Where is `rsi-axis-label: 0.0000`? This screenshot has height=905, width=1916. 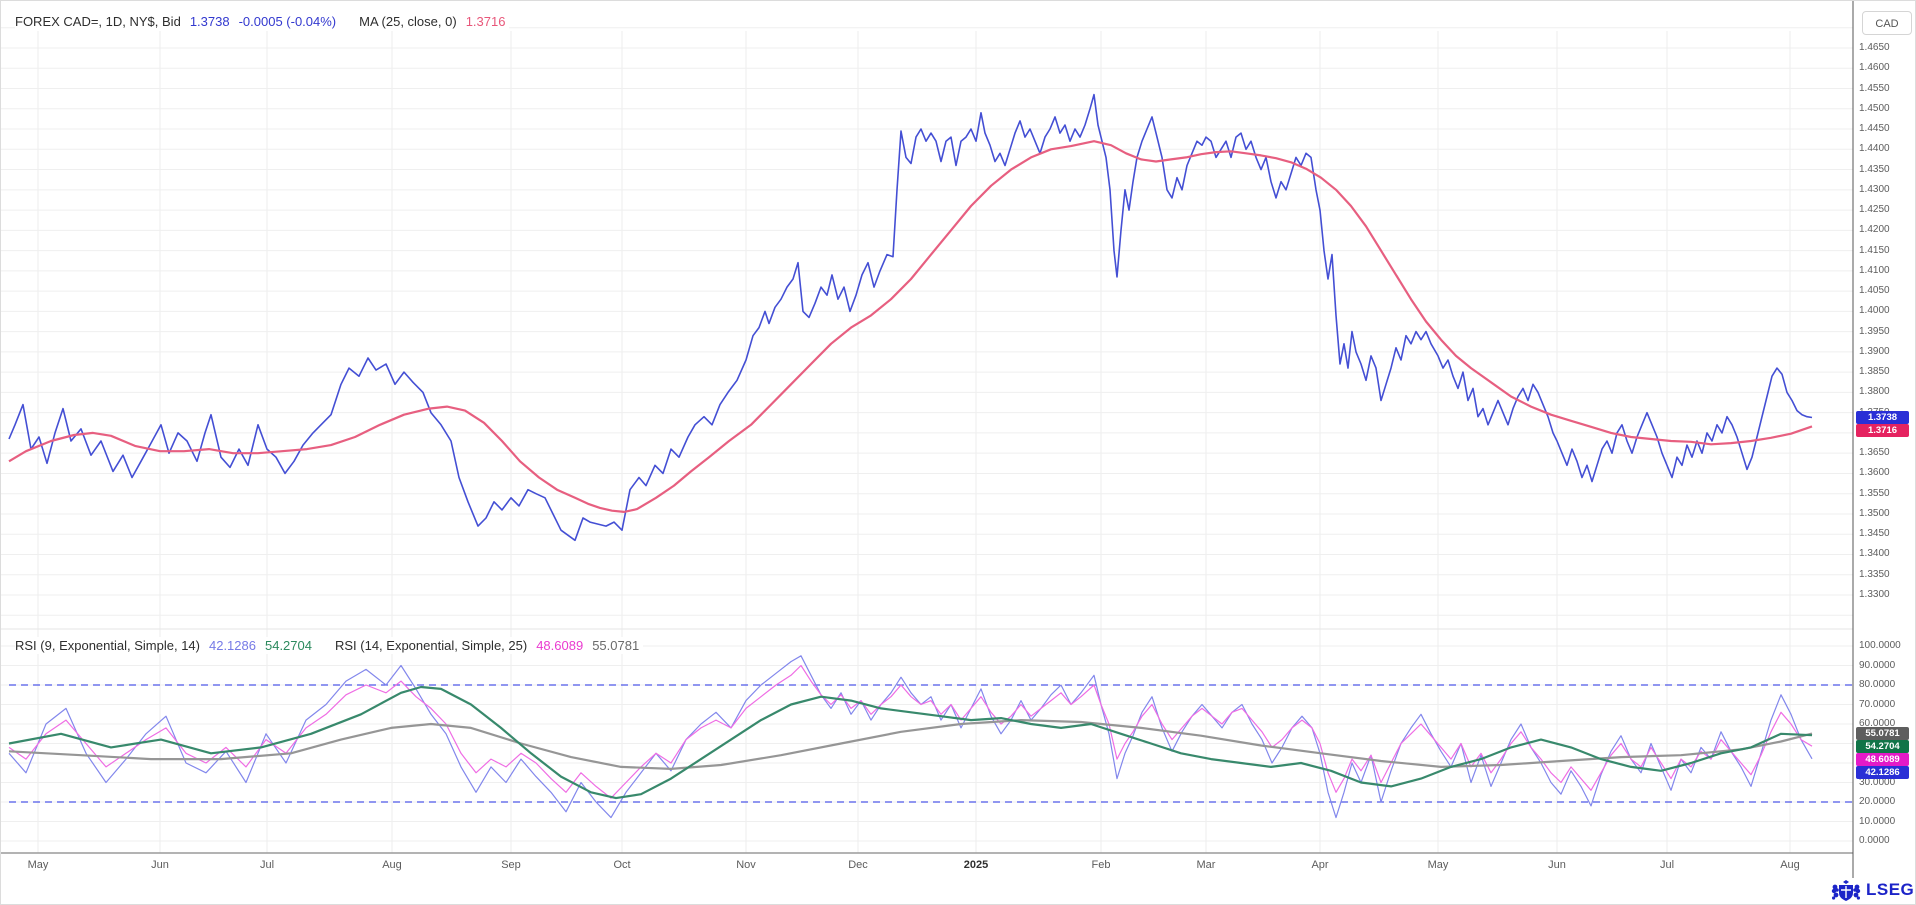 rsi-axis-label: 0.0000 is located at coordinates (1874, 840).